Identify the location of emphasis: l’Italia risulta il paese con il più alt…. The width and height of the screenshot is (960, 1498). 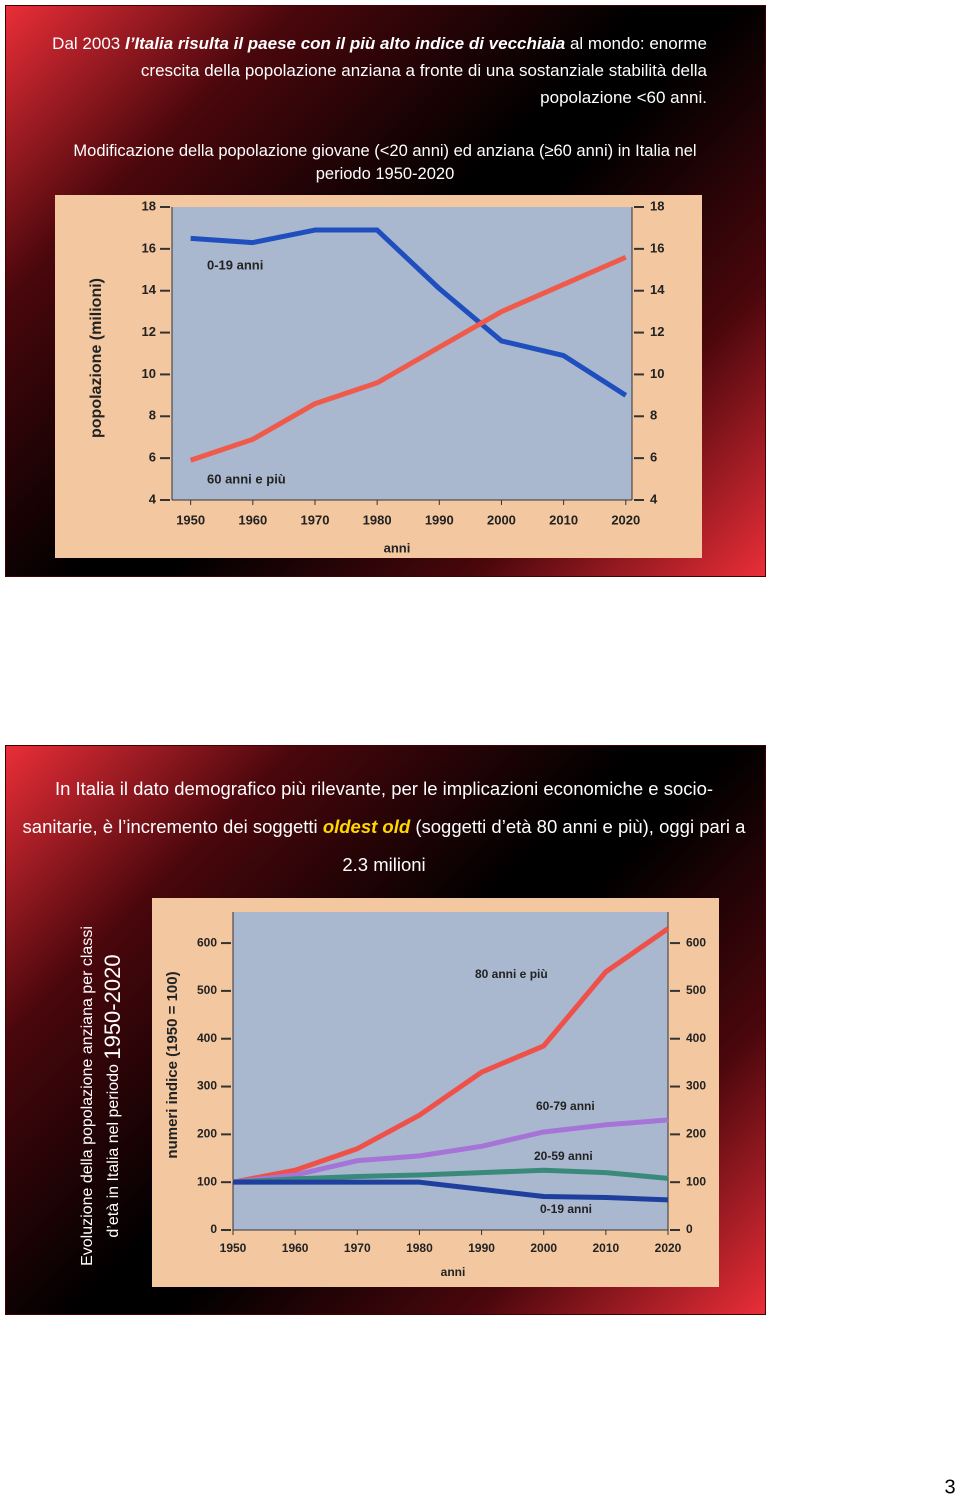
(345, 43).